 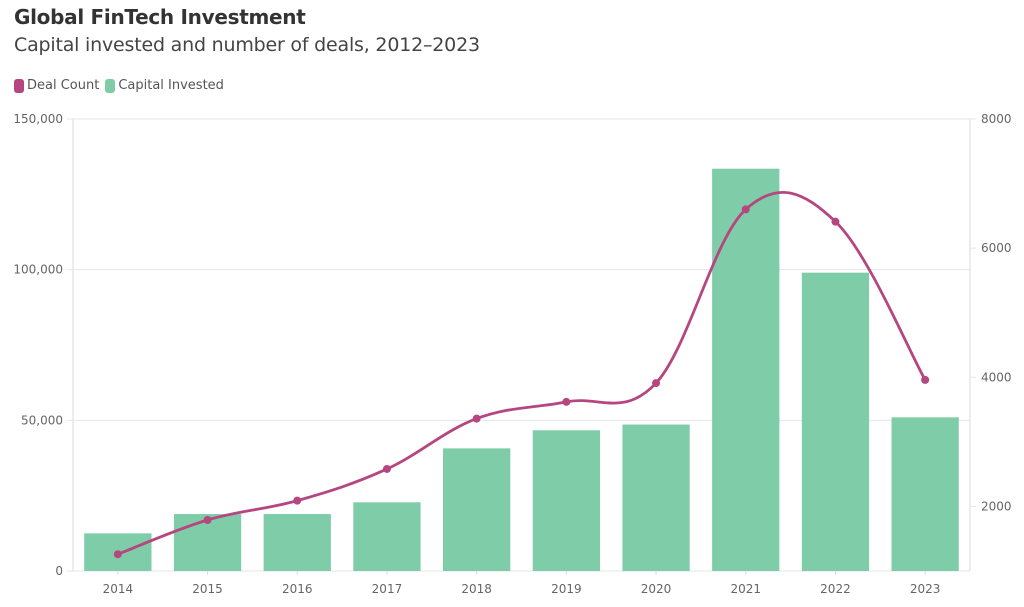 What do you see at coordinates (19, 85) in the screenshot?
I see `legend-swatch-deal-count` at bounding box center [19, 85].